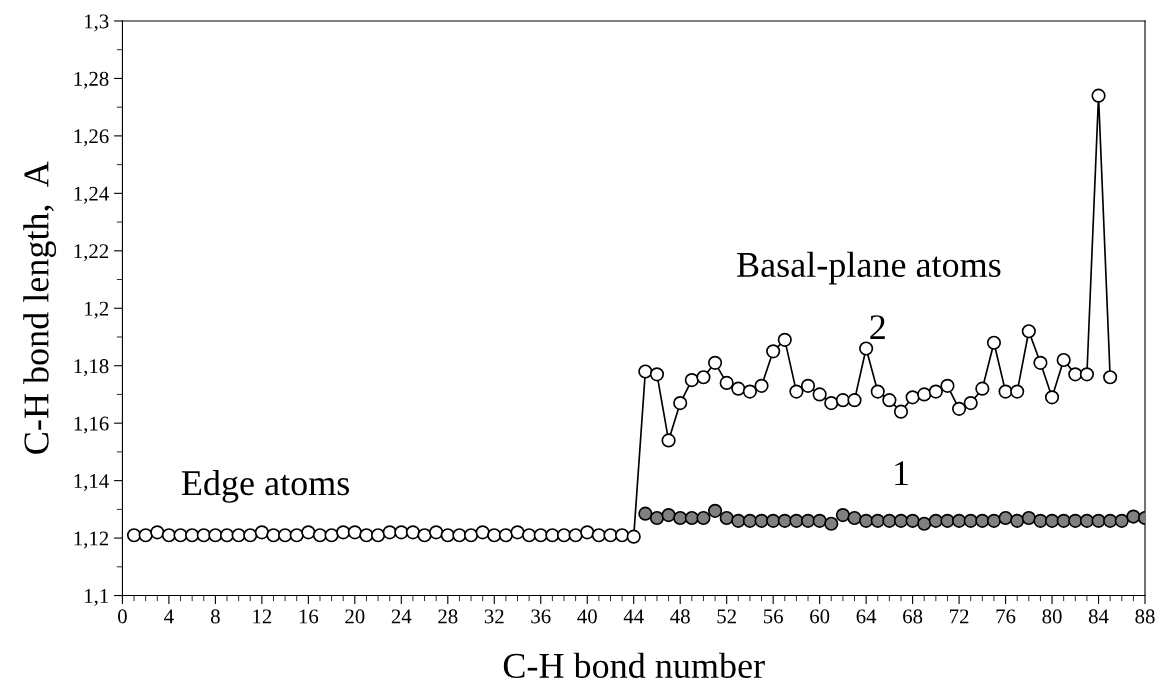 The height and width of the screenshot is (699, 1166). Describe the element at coordinates (91, 138) in the screenshot. I see `y-tick-label: 1,26` at that location.